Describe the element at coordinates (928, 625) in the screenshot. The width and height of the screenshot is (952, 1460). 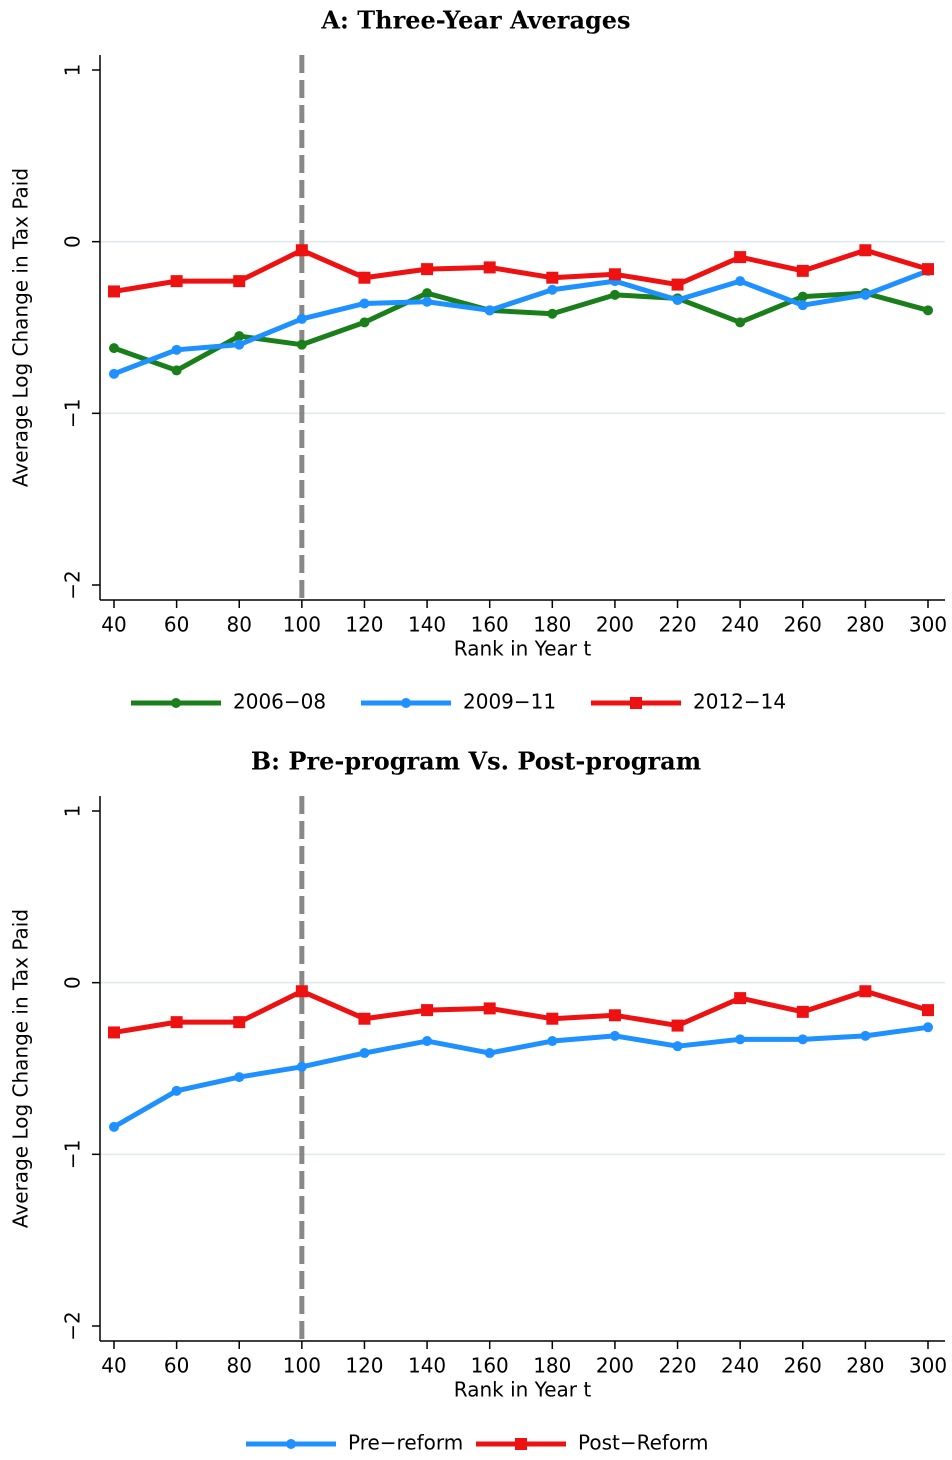
I see `x-tick-label: 300` at that location.